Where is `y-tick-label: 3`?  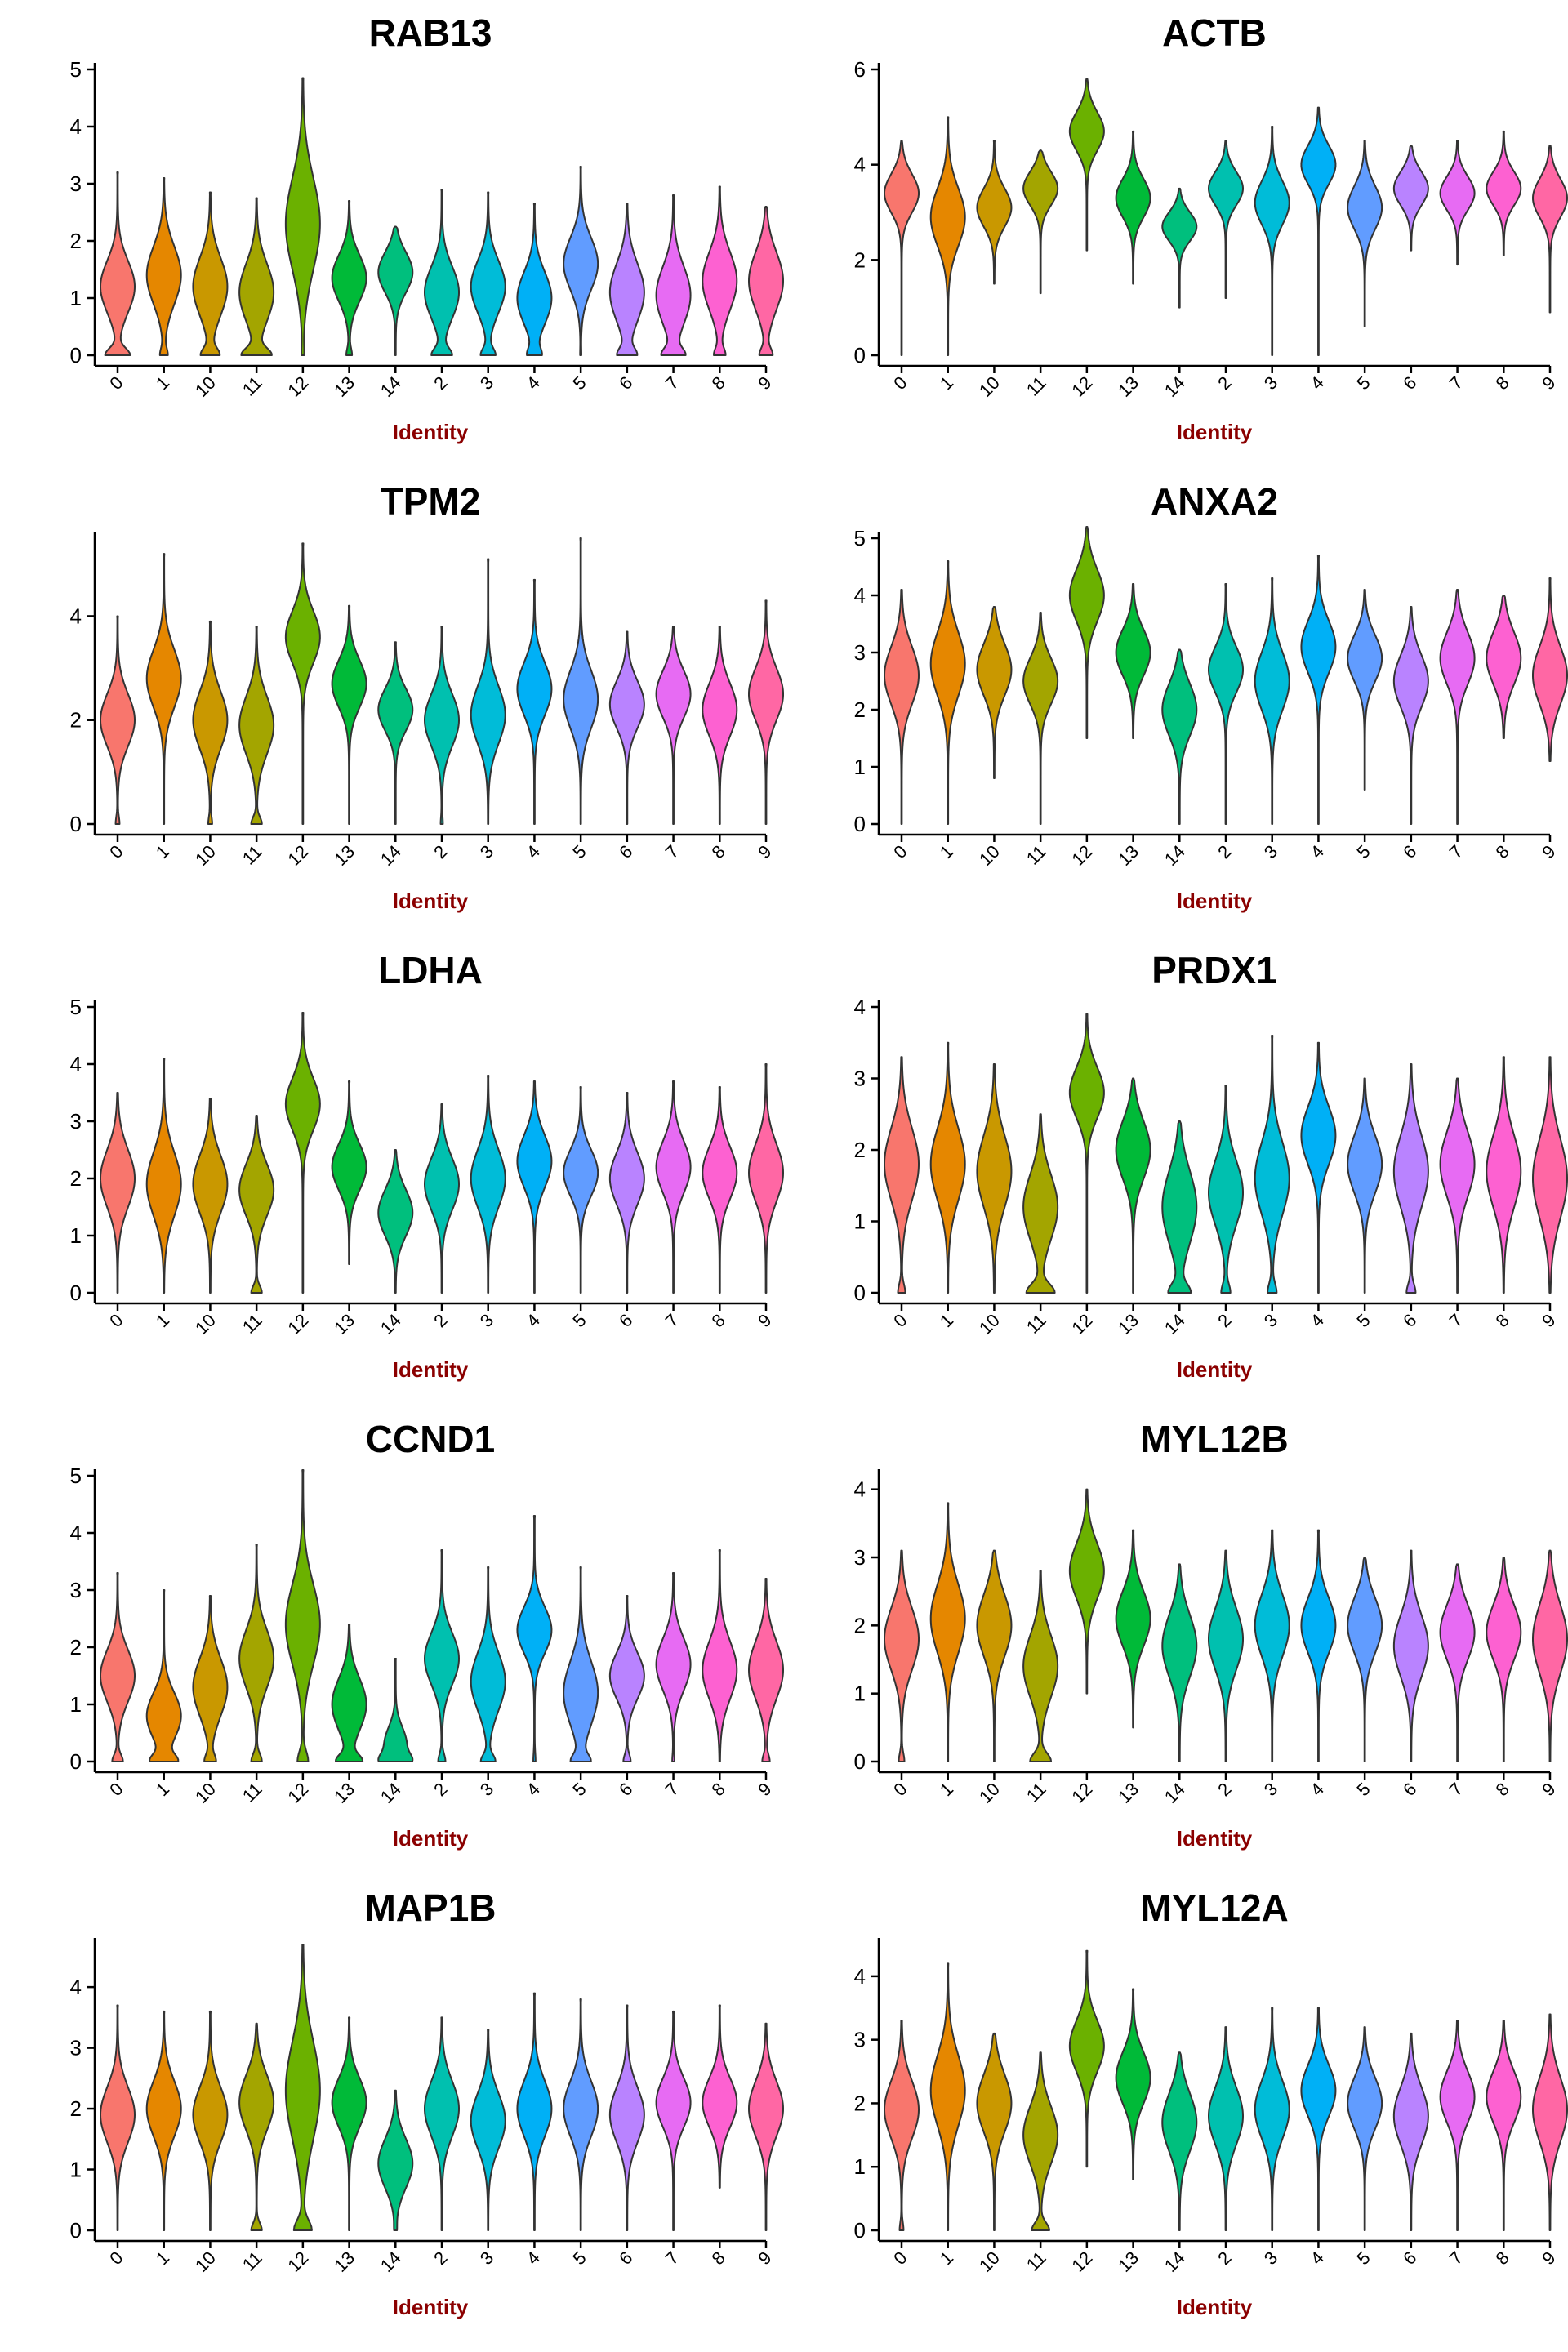
y-tick-label: 3 is located at coordinates (860, 1557).